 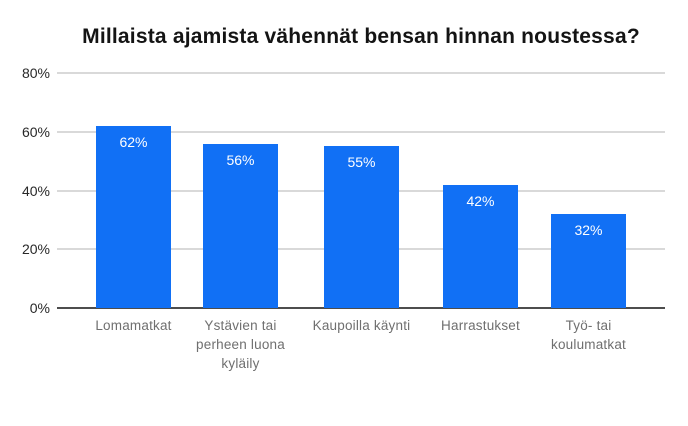 I want to click on y-axis-tick-label: 60%, so click(x=35, y=131).